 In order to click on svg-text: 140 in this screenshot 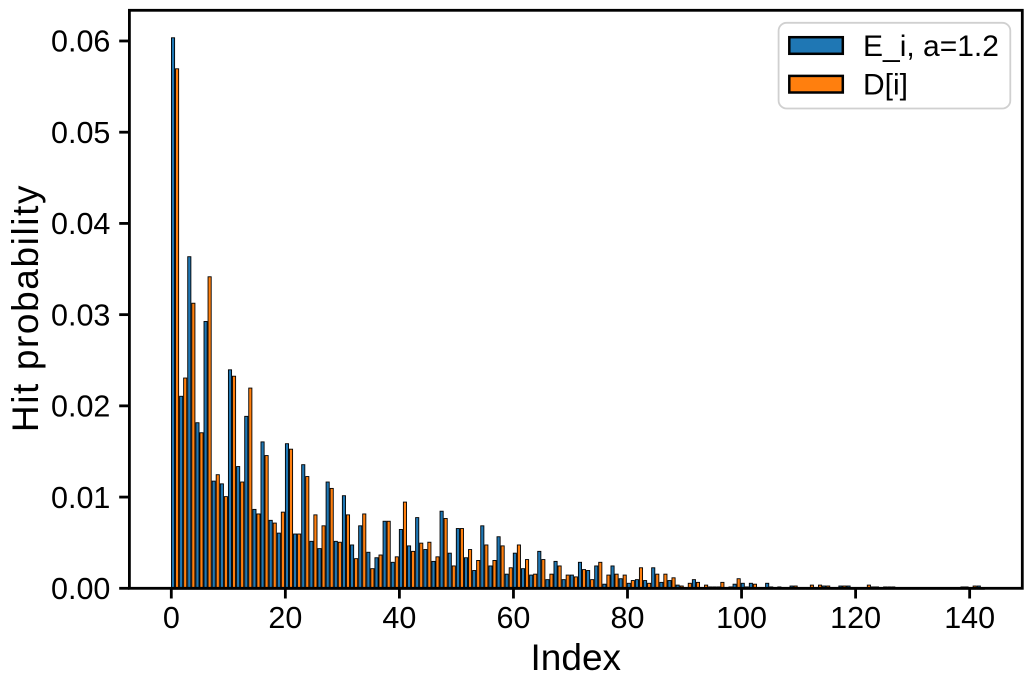, I will do `click(969, 618)`.